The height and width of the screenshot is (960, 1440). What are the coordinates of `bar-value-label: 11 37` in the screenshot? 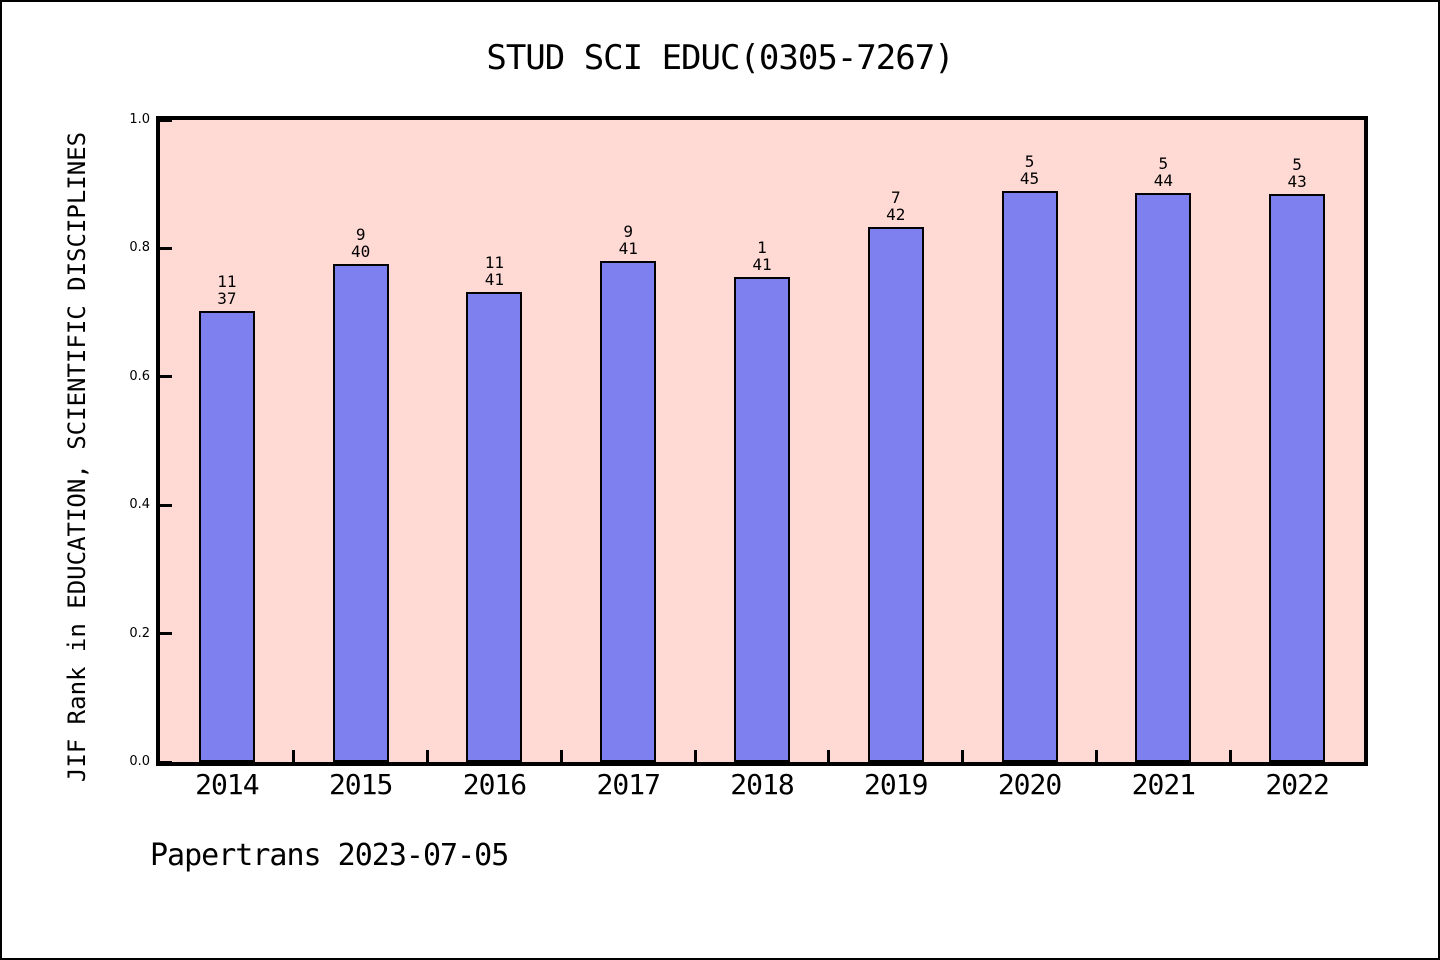 It's located at (227, 289).